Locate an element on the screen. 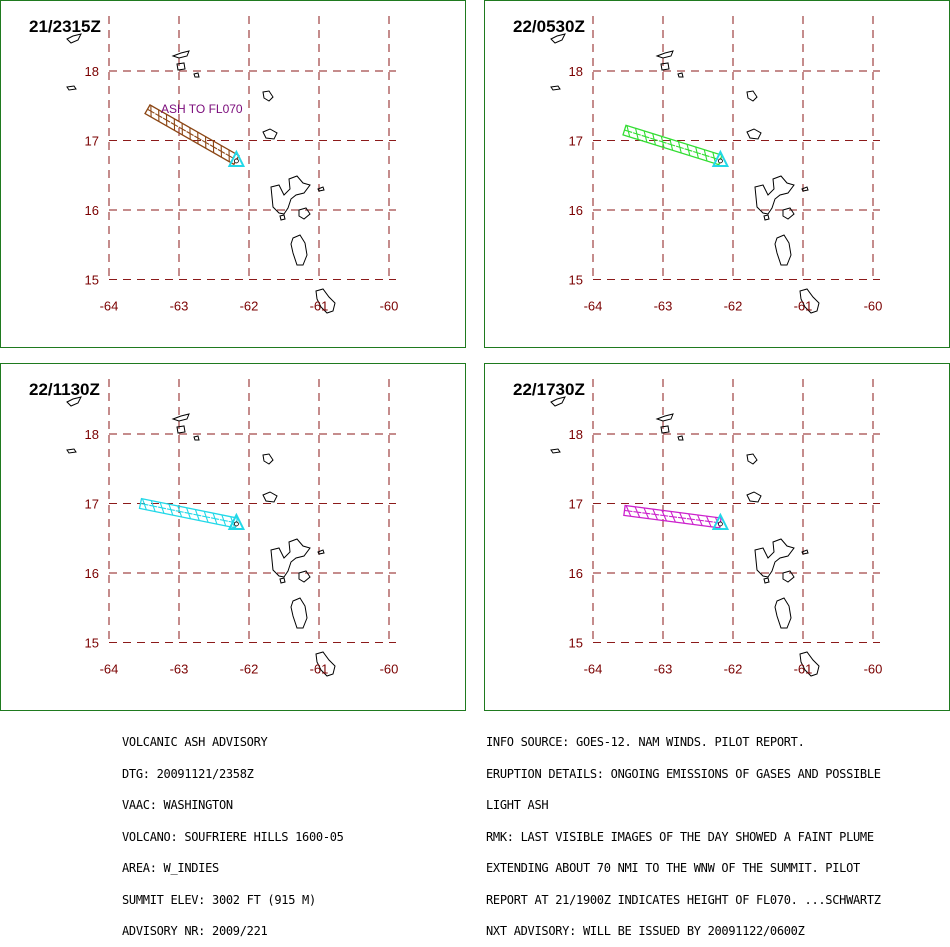 The width and height of the screenshot is (950, 947). map-svg-3: -64 -63 -62 -61 -60 18 17 16 15 is located at coordinates (232, 528).